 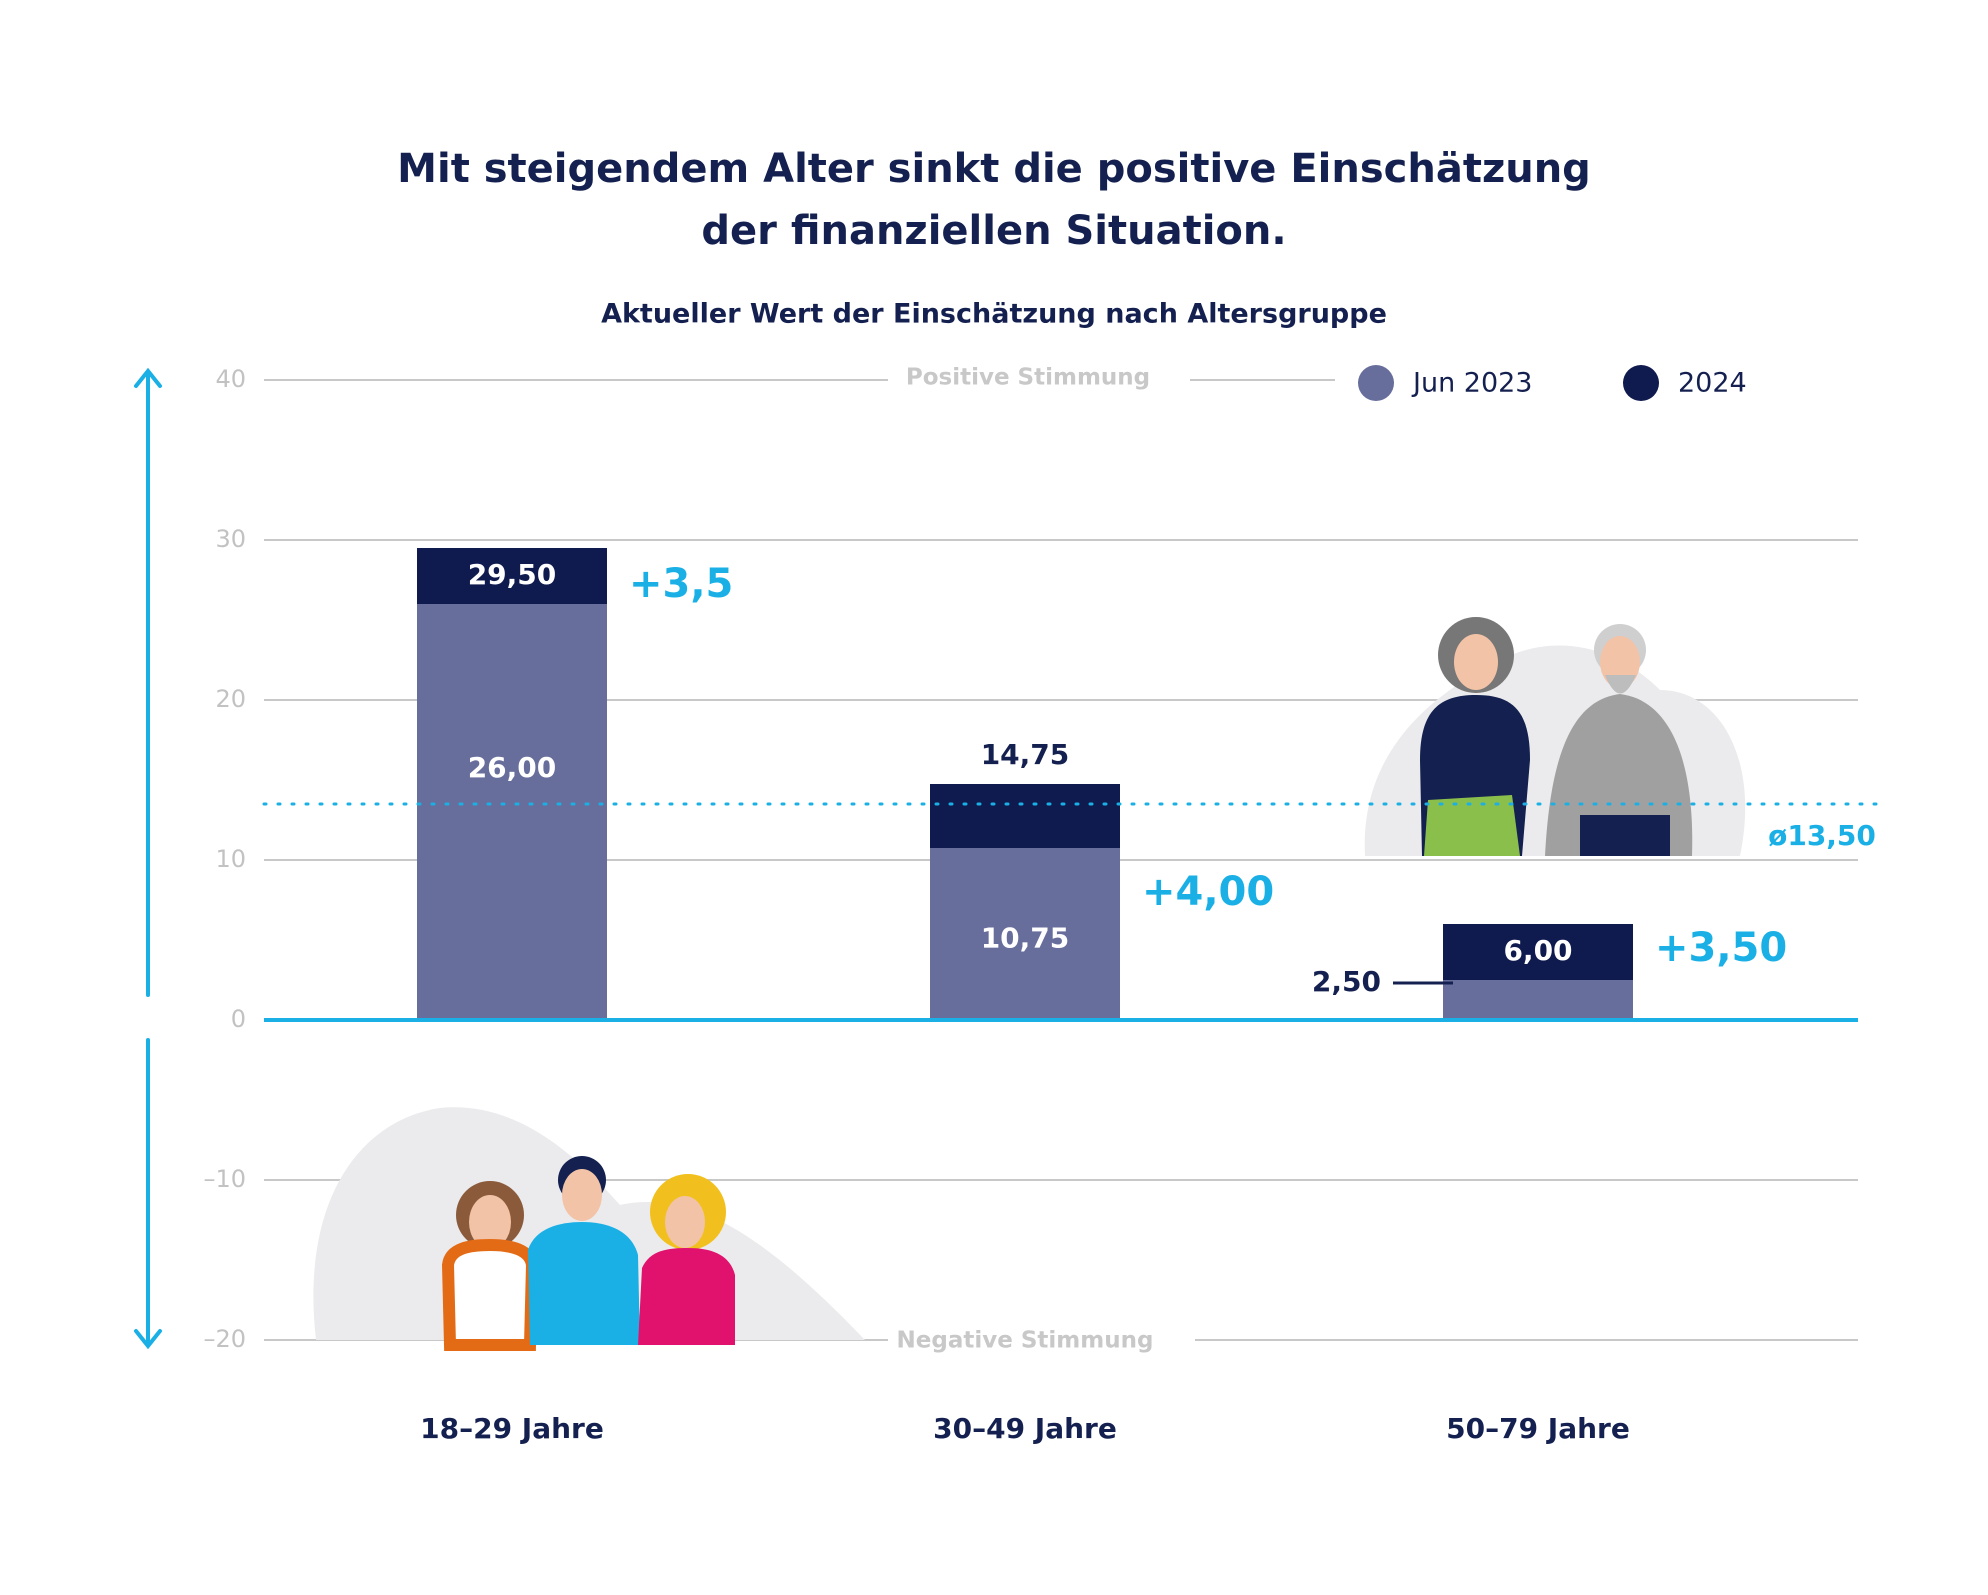 What do you see at coordinates (1721, 948) in the screenshot?
I see `change-label: +3,50` at bounding box center [1721, 948].